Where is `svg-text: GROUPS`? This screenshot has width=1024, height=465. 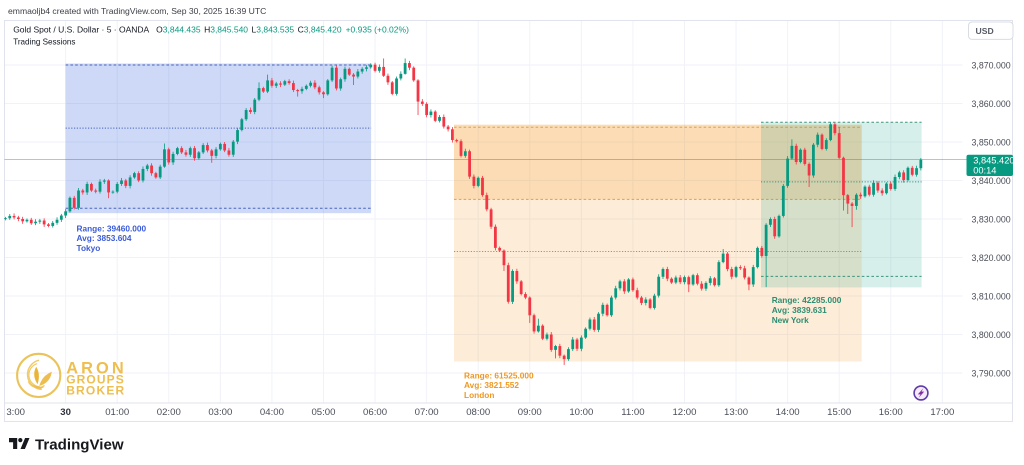 svg-text: GROUPS is located at coordinates (95, 380).